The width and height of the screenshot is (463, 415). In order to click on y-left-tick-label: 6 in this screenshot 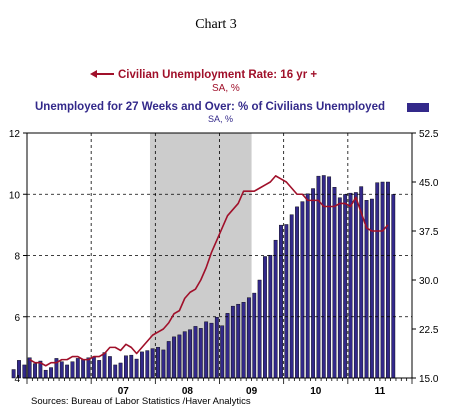, I will do `click(17, 318)`.